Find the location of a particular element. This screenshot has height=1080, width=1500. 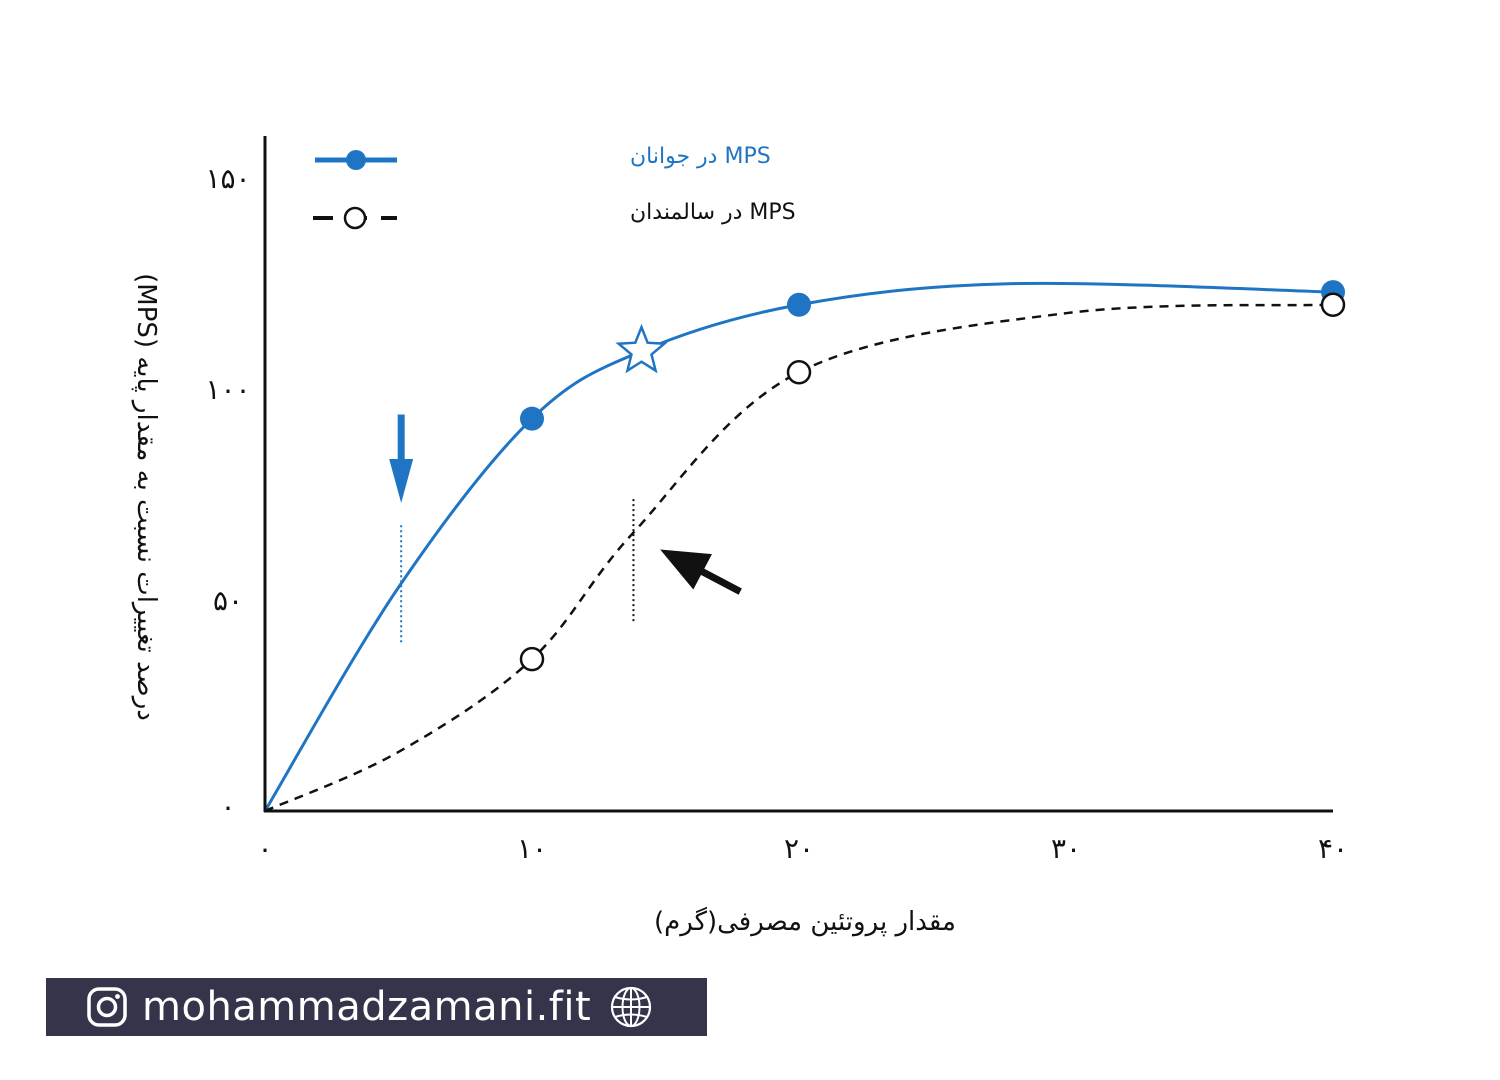

x-tick-label-4: ۴۰ is located at coordinates (1333, 848).